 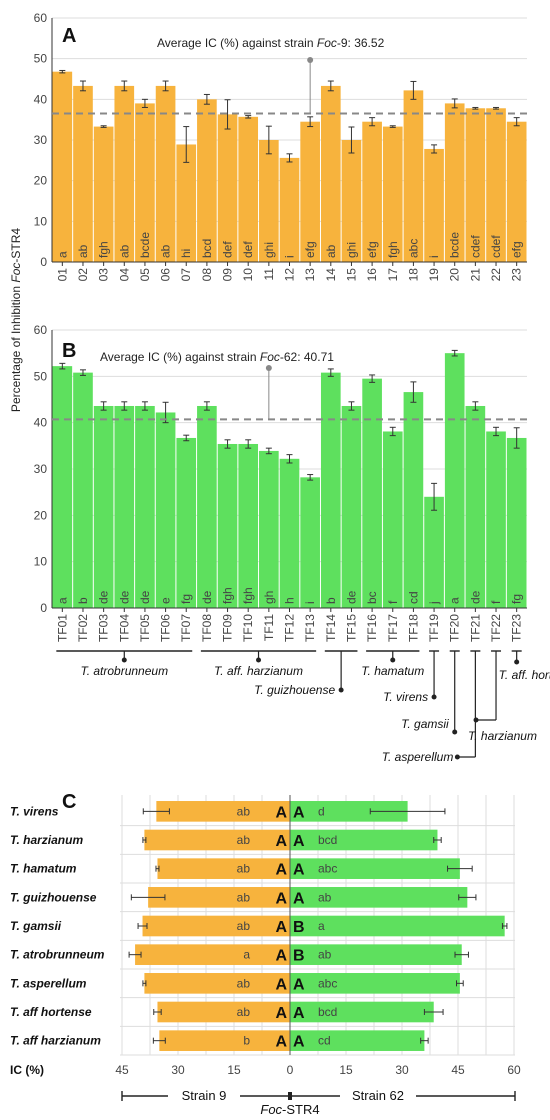 What do you see at coordinates (27, 1070) in the screenshot?
I see `panel-c-xlabel: IC (%)` at bounding box center [27, 1070].